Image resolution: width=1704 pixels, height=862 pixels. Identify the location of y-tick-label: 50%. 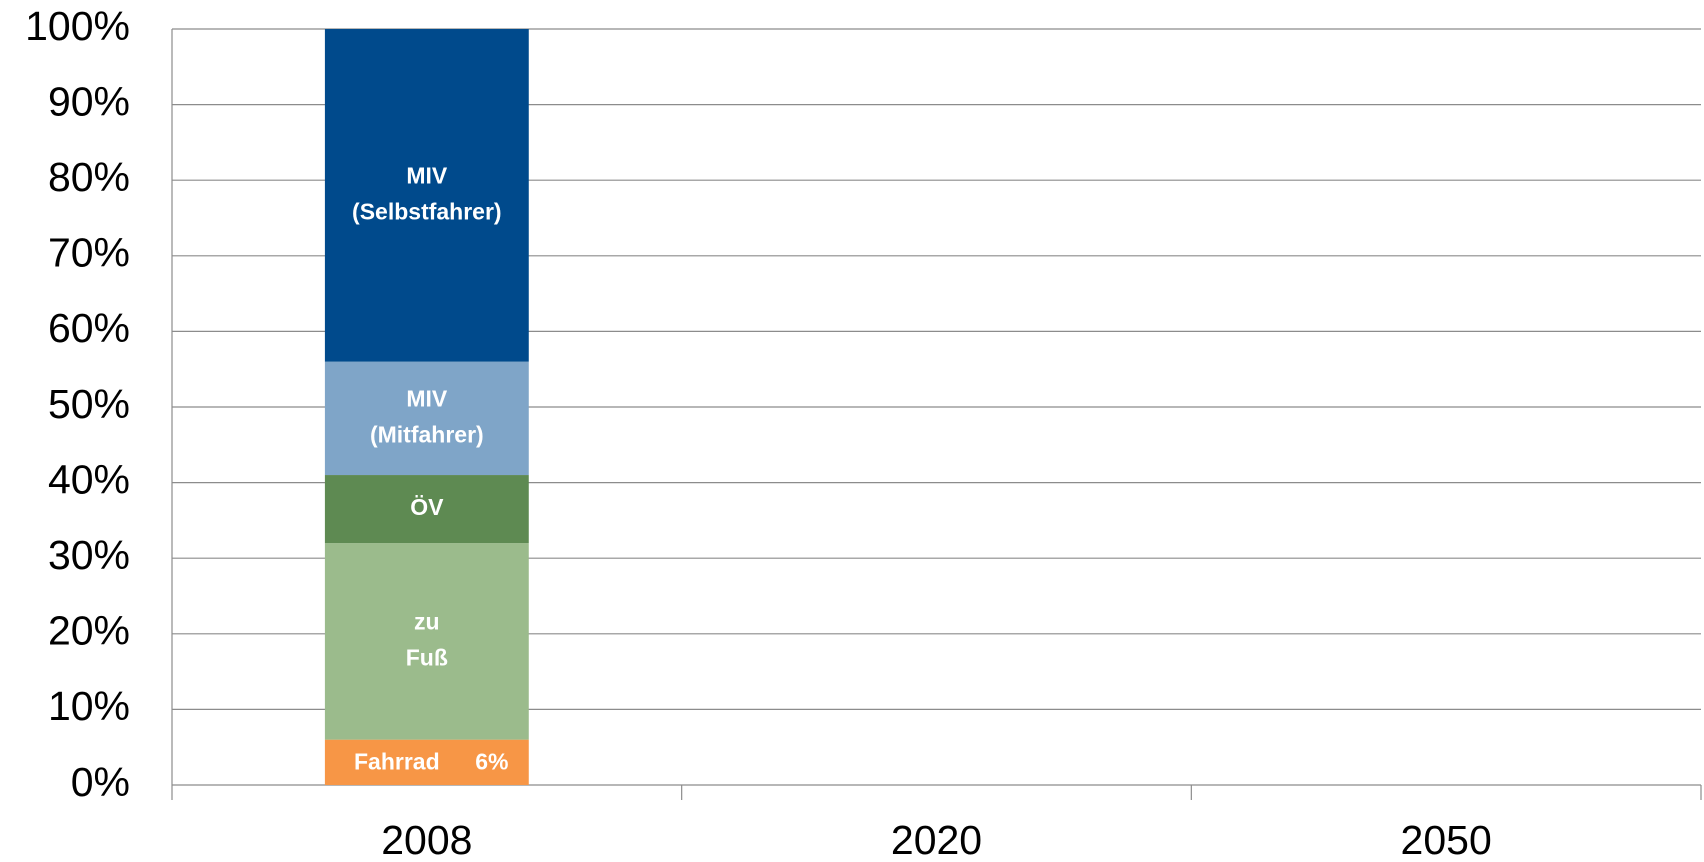
(89, 404).